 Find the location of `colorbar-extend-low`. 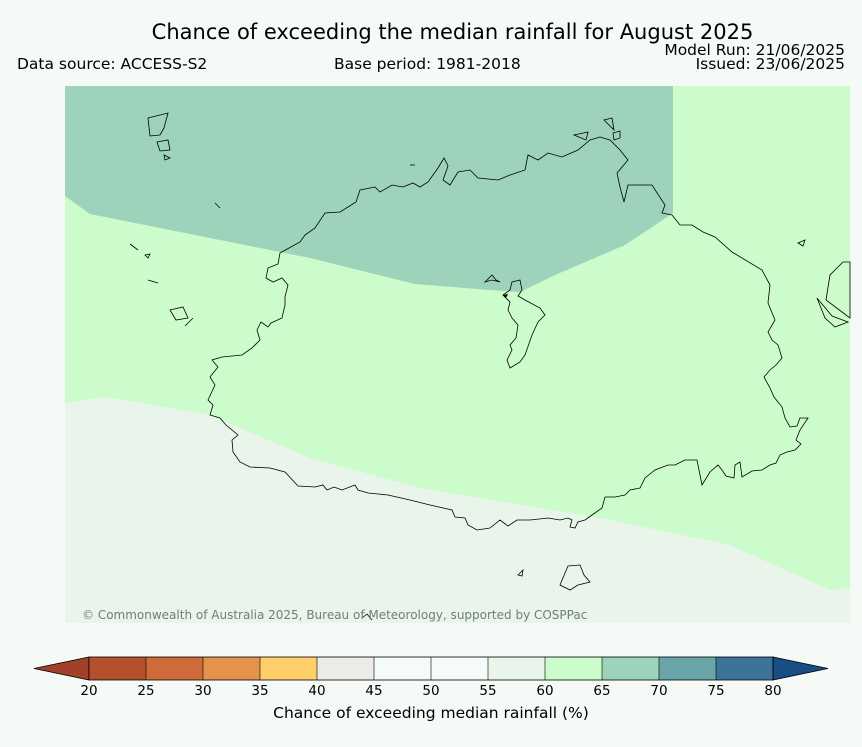

colorbar-extend-low is located at coordinates (61, 668).